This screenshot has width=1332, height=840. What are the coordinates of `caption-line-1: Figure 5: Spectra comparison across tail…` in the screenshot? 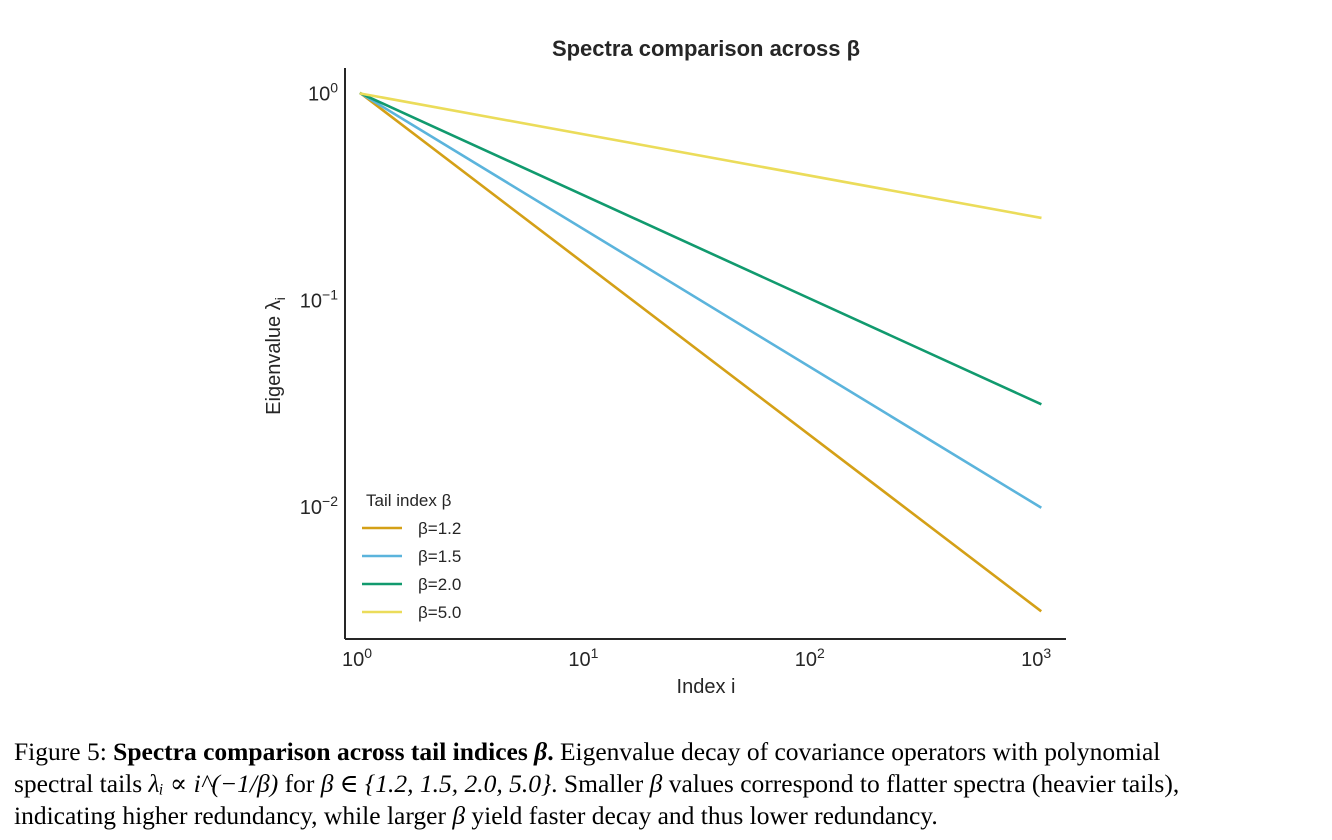 It's located at (664, 752).